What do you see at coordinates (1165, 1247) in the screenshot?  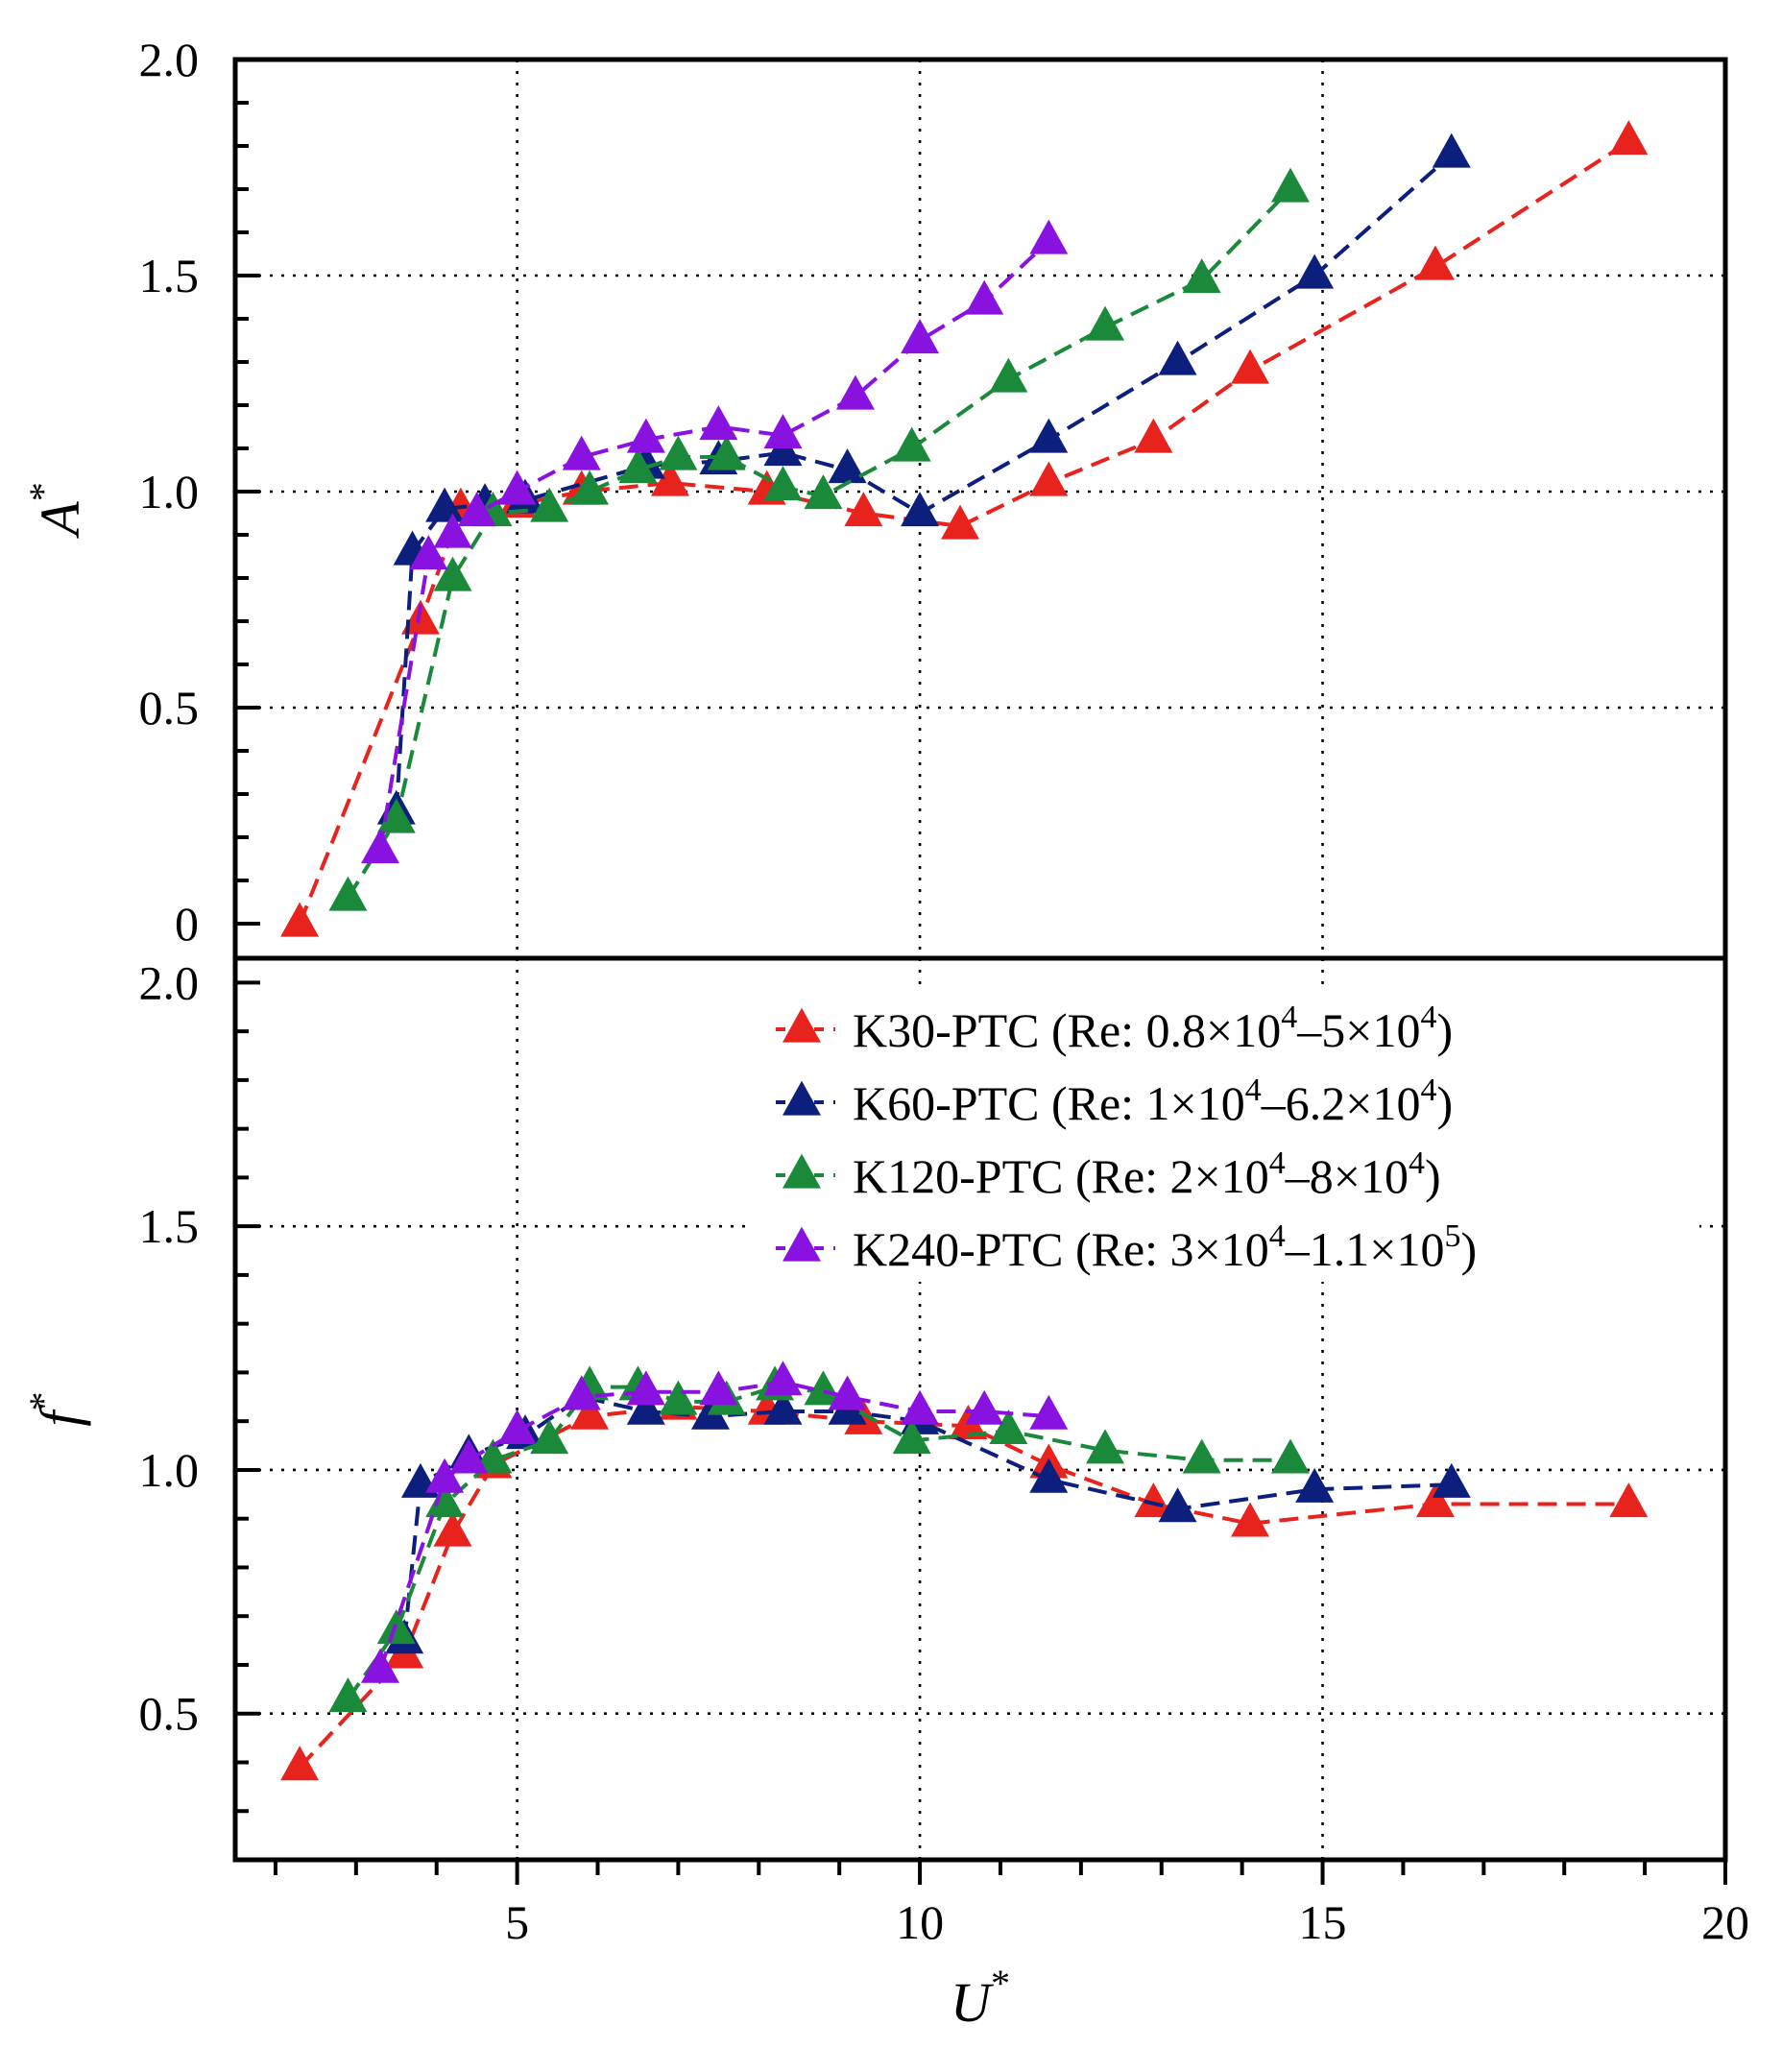 I see `legend-label-K240-PTC: K240-PTC (Re: 3×104–1.1×105)` at bounding box center [1165, 1247].